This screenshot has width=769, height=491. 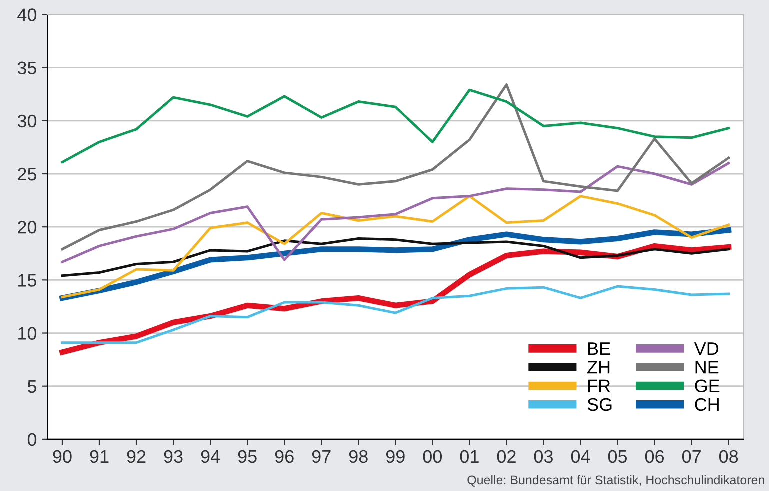 What do you see at coordinates (469, 457) in the screenshot?
I see `x-tick-label: 01` at bounding box center [469, 457].